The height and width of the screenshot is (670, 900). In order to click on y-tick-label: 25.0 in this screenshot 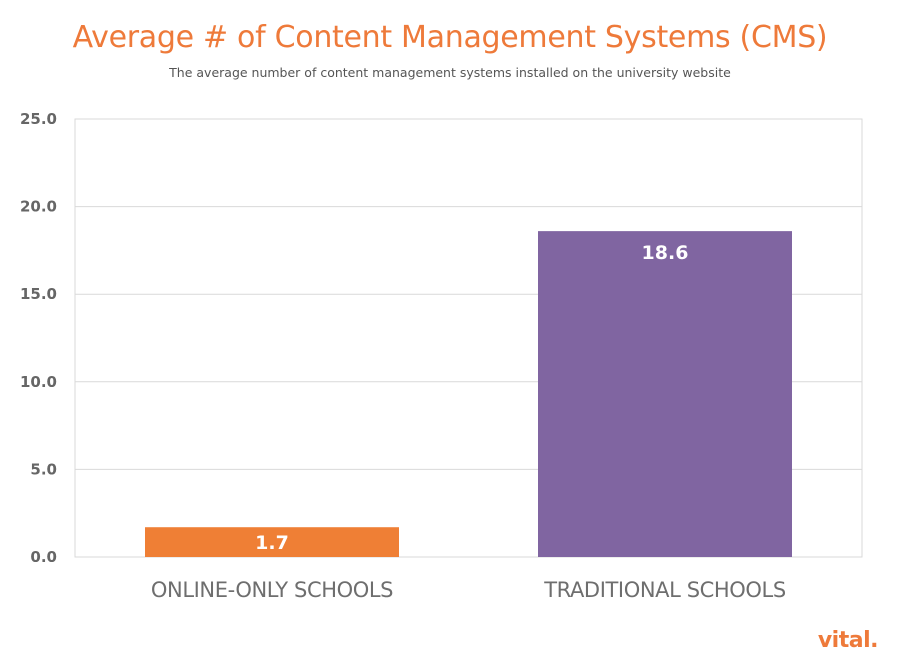, I will do `click(38, 119)`.